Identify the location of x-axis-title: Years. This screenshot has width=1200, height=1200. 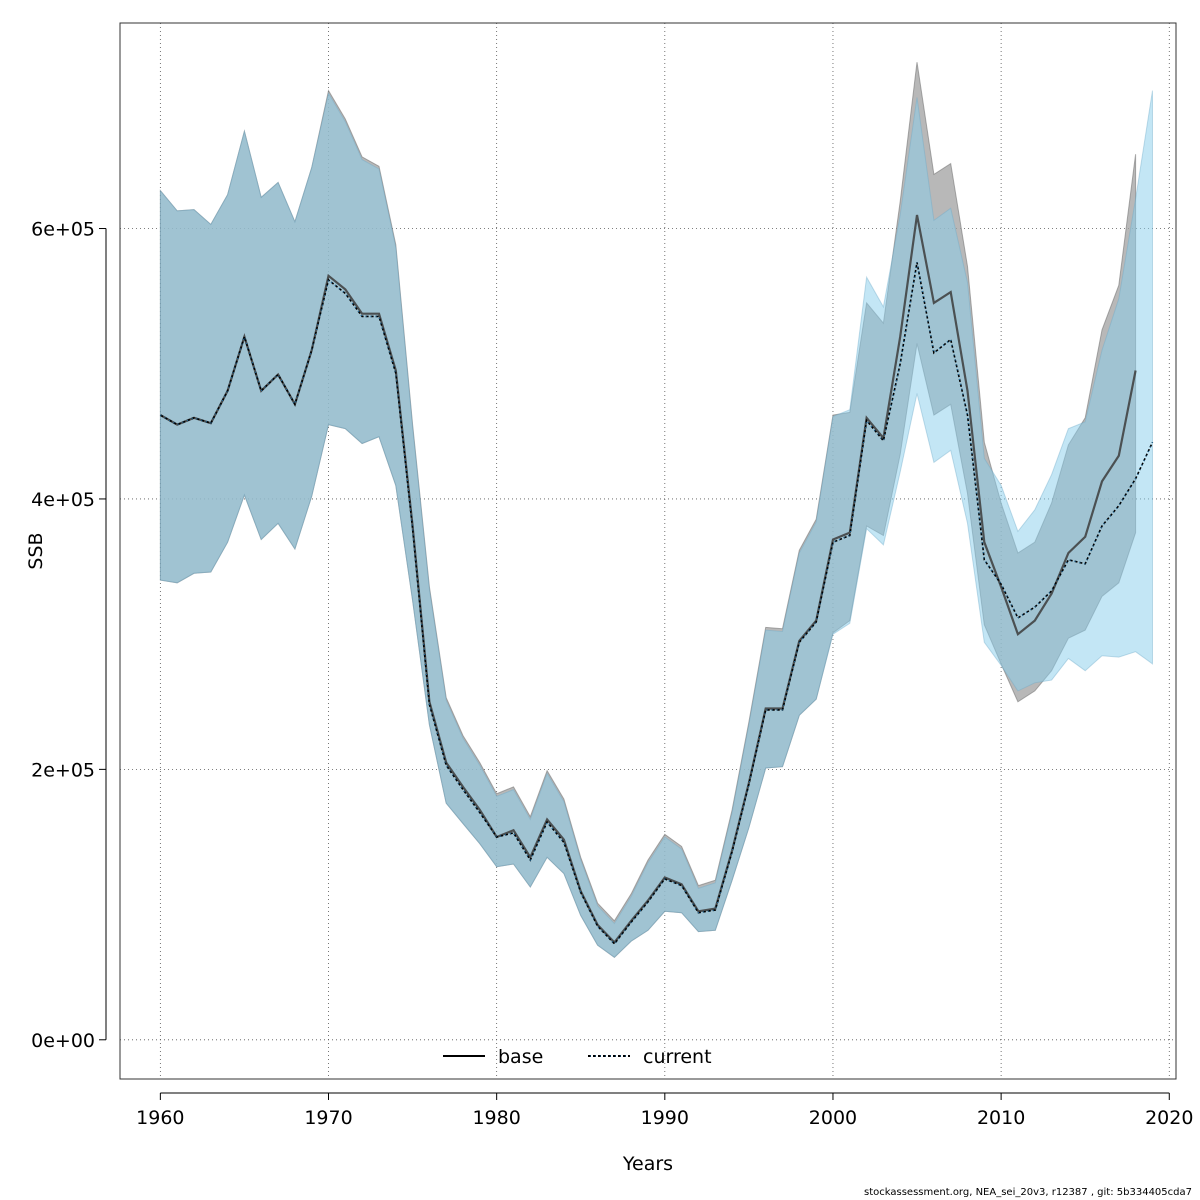
(647, 1164).